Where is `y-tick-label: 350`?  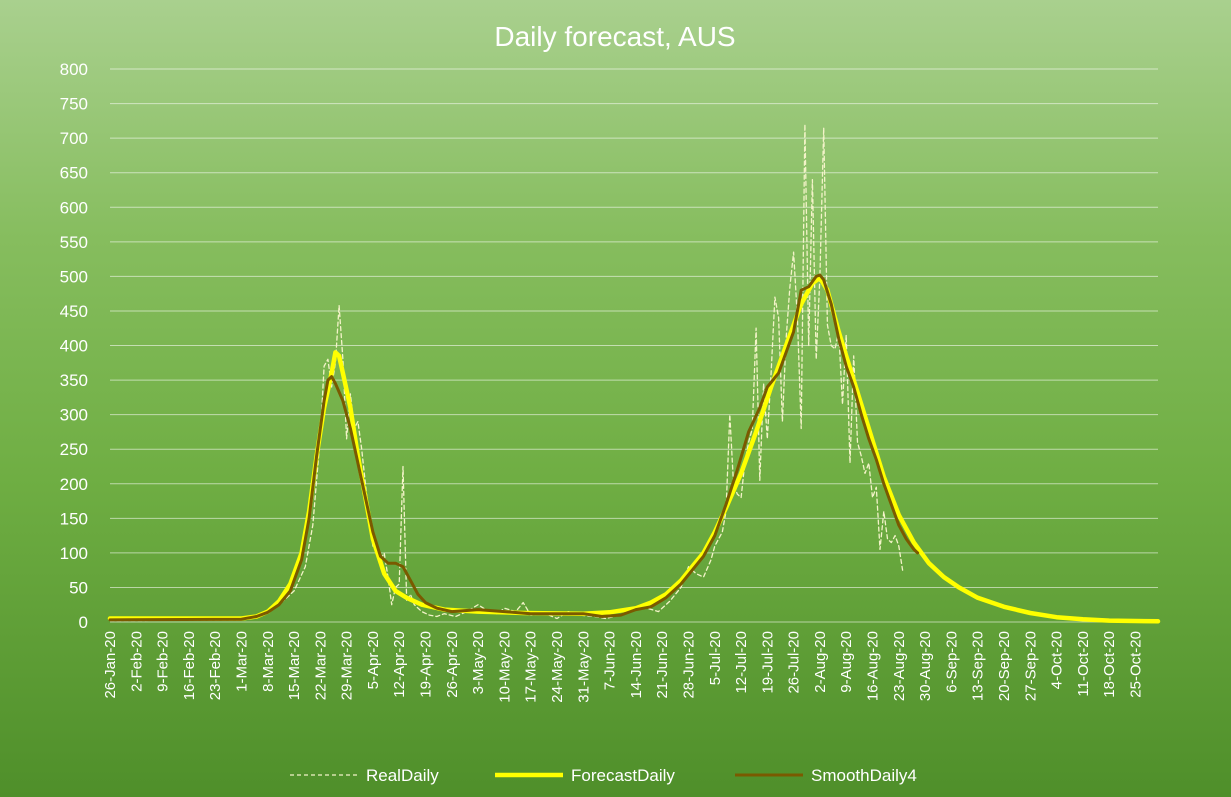 y-tick-label: 350 is located at coordinates (74, 380).